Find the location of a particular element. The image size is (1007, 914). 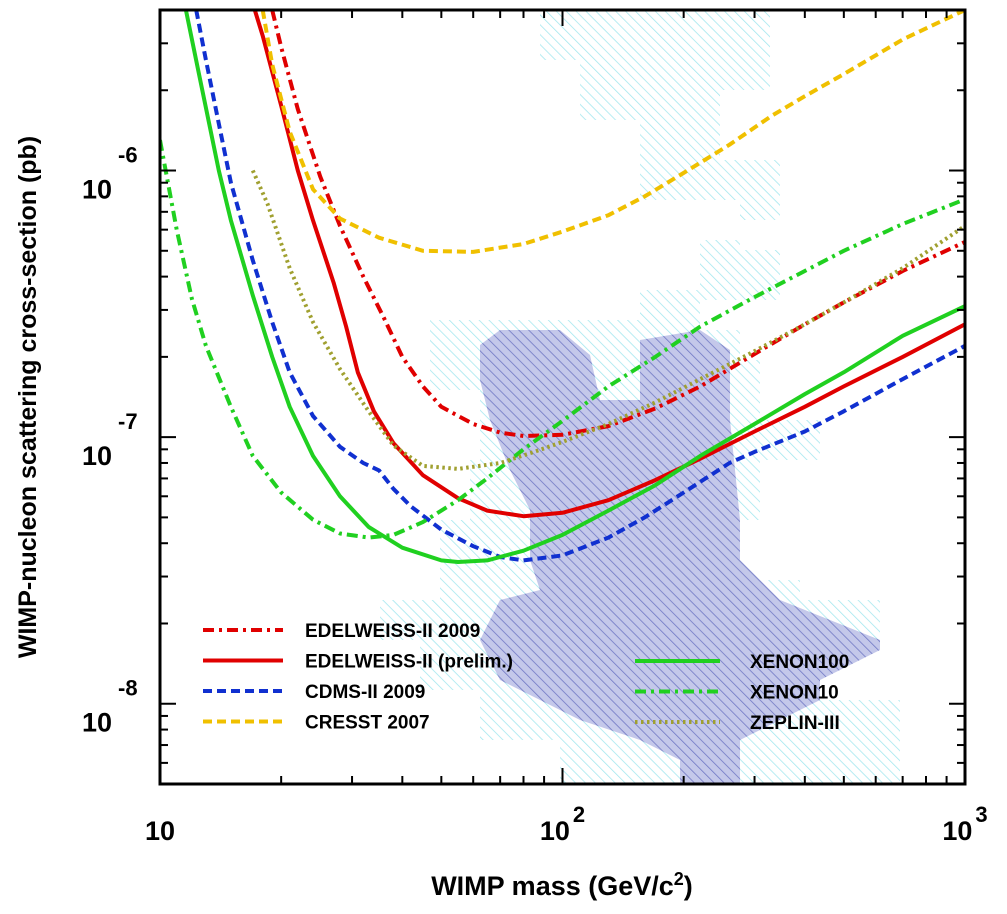

legend-entry-edelweiss-ii-2009: EDELWEISS-II 2009 is located at coordinates (341, 631).